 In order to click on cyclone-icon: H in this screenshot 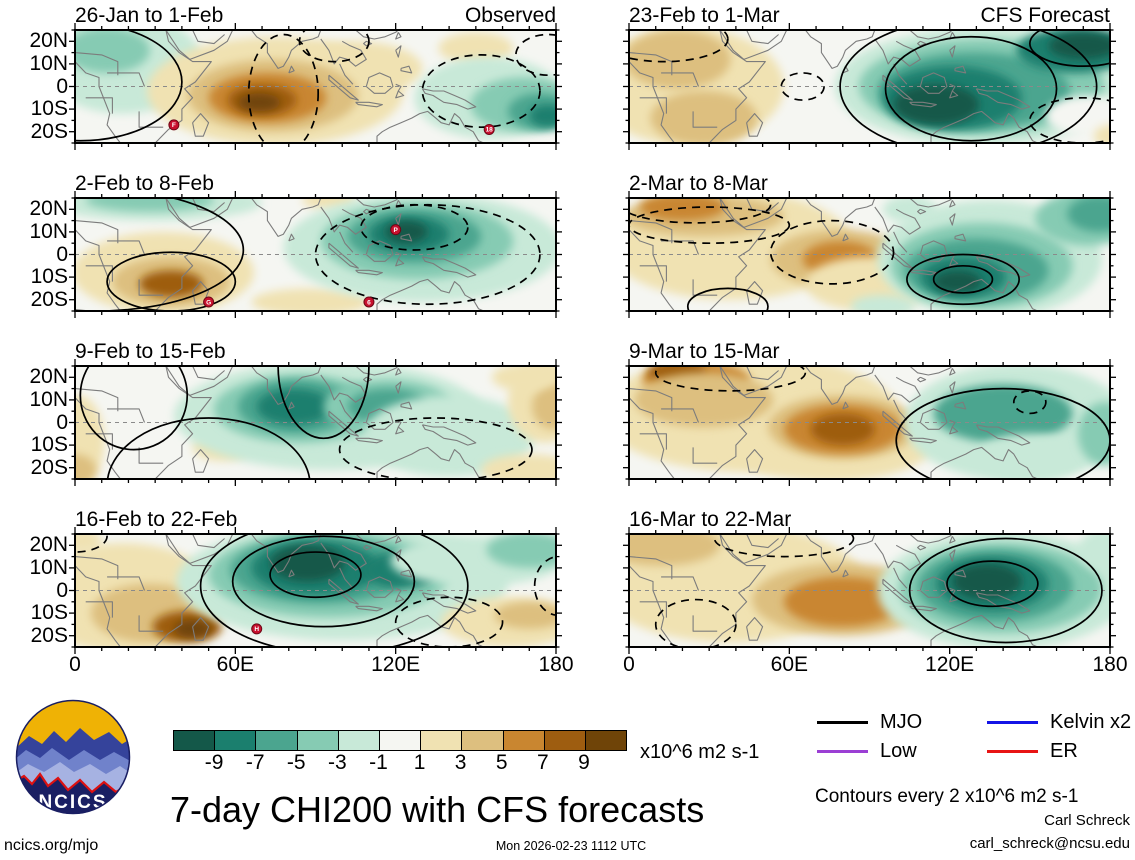, I will do `click(257, 629)`.